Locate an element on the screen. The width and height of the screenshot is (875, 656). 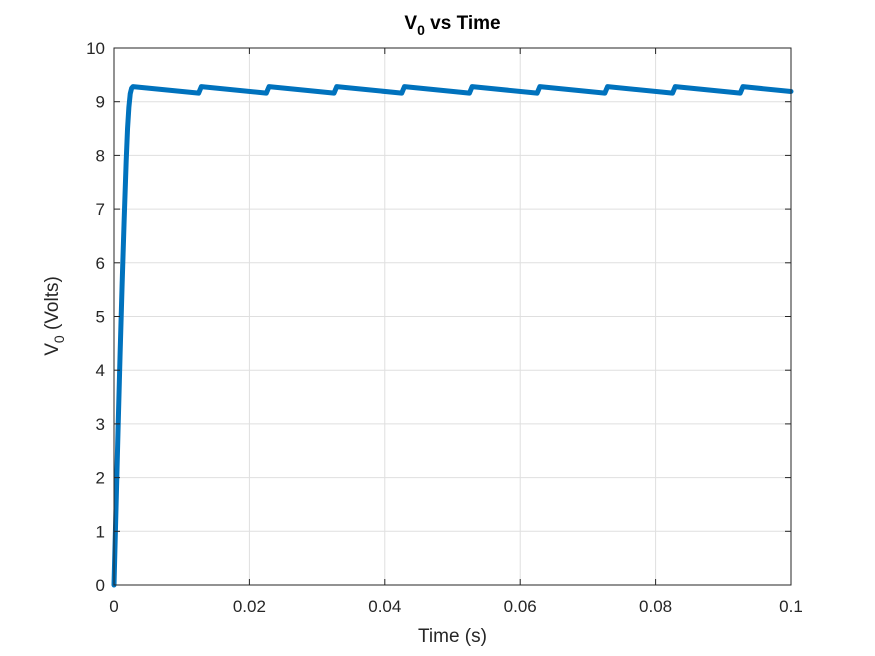
chart-title-subscript: 0 is located at coordinates (421, 30).